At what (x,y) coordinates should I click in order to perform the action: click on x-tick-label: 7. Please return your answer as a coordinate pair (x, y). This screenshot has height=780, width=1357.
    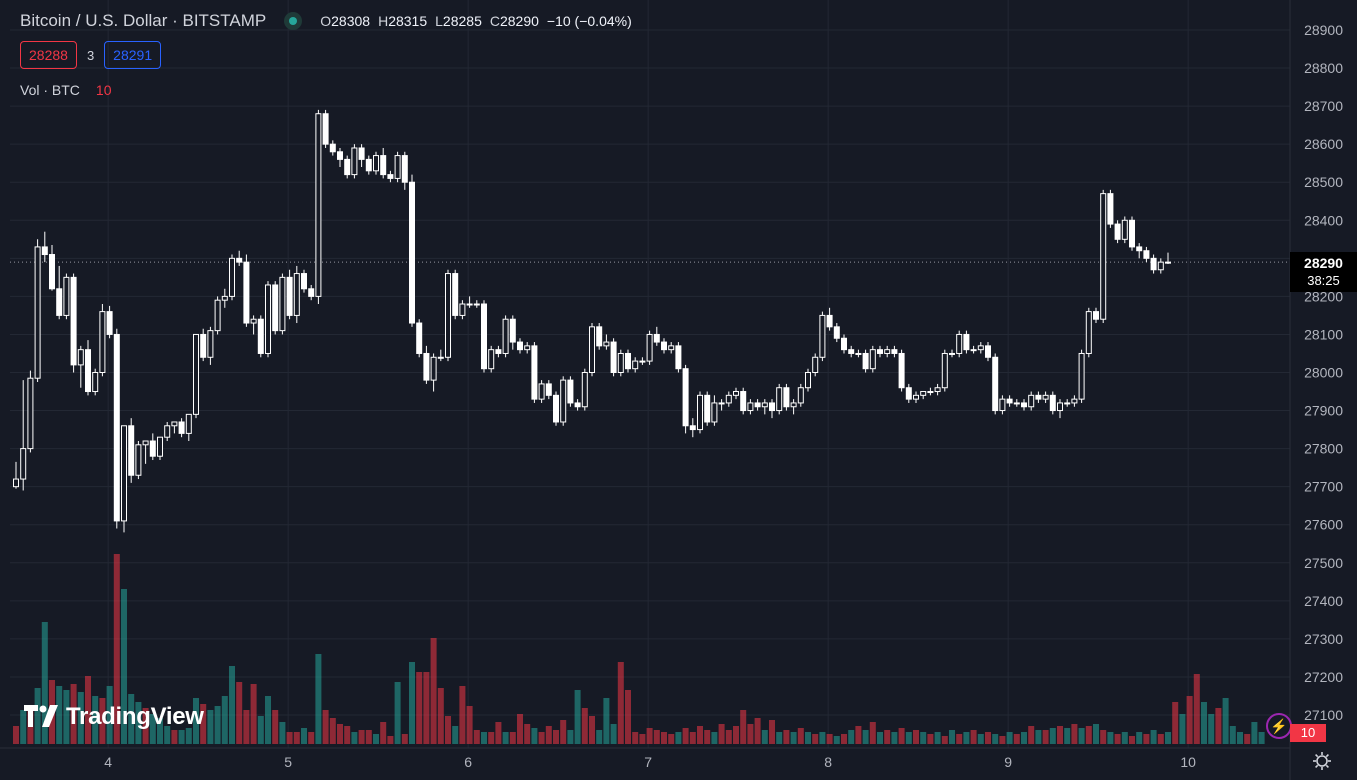
    Looking at the image, I should click on (648, 762).